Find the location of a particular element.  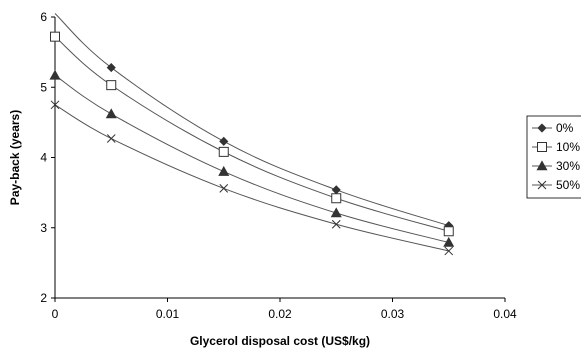

x-axis-title: Glycerol disposal cost (US$/kg) is located at coordinates (280, 341).